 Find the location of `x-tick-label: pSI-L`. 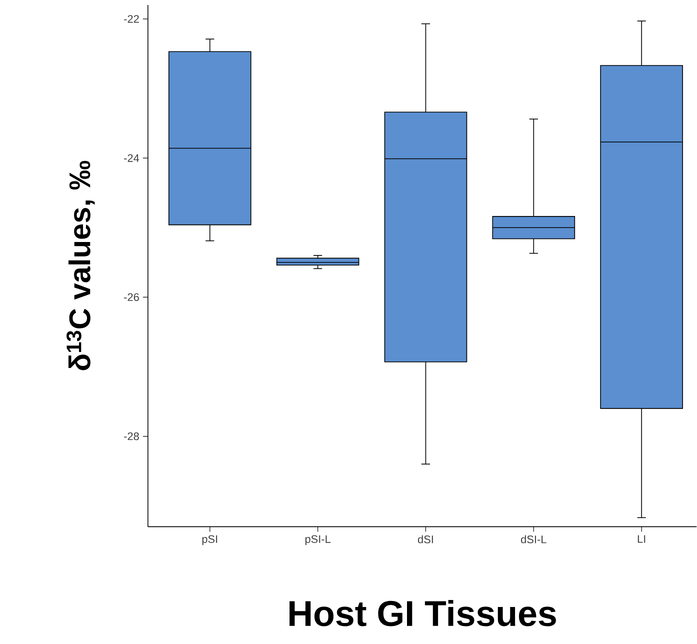

x-tick-label: pSI-L is located at coordinates (318, 540).